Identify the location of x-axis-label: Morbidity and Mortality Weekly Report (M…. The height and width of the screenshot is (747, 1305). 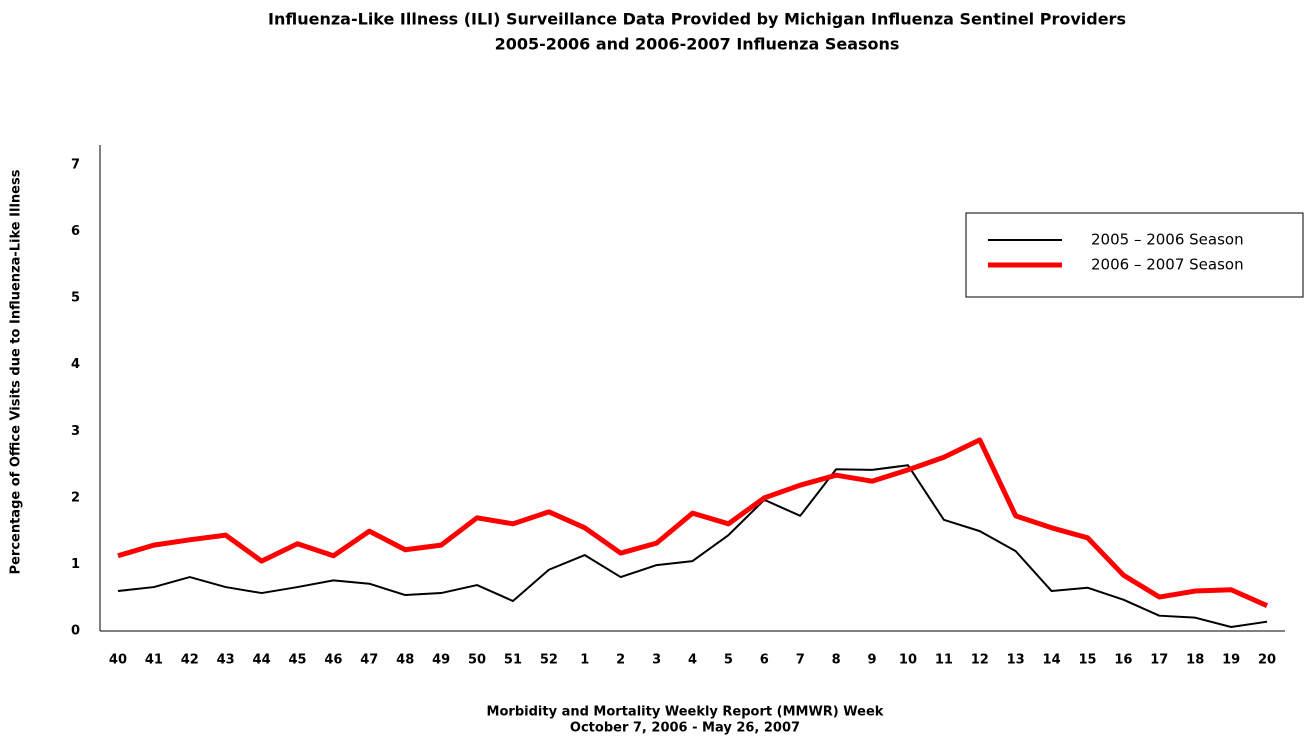
(685, 712).